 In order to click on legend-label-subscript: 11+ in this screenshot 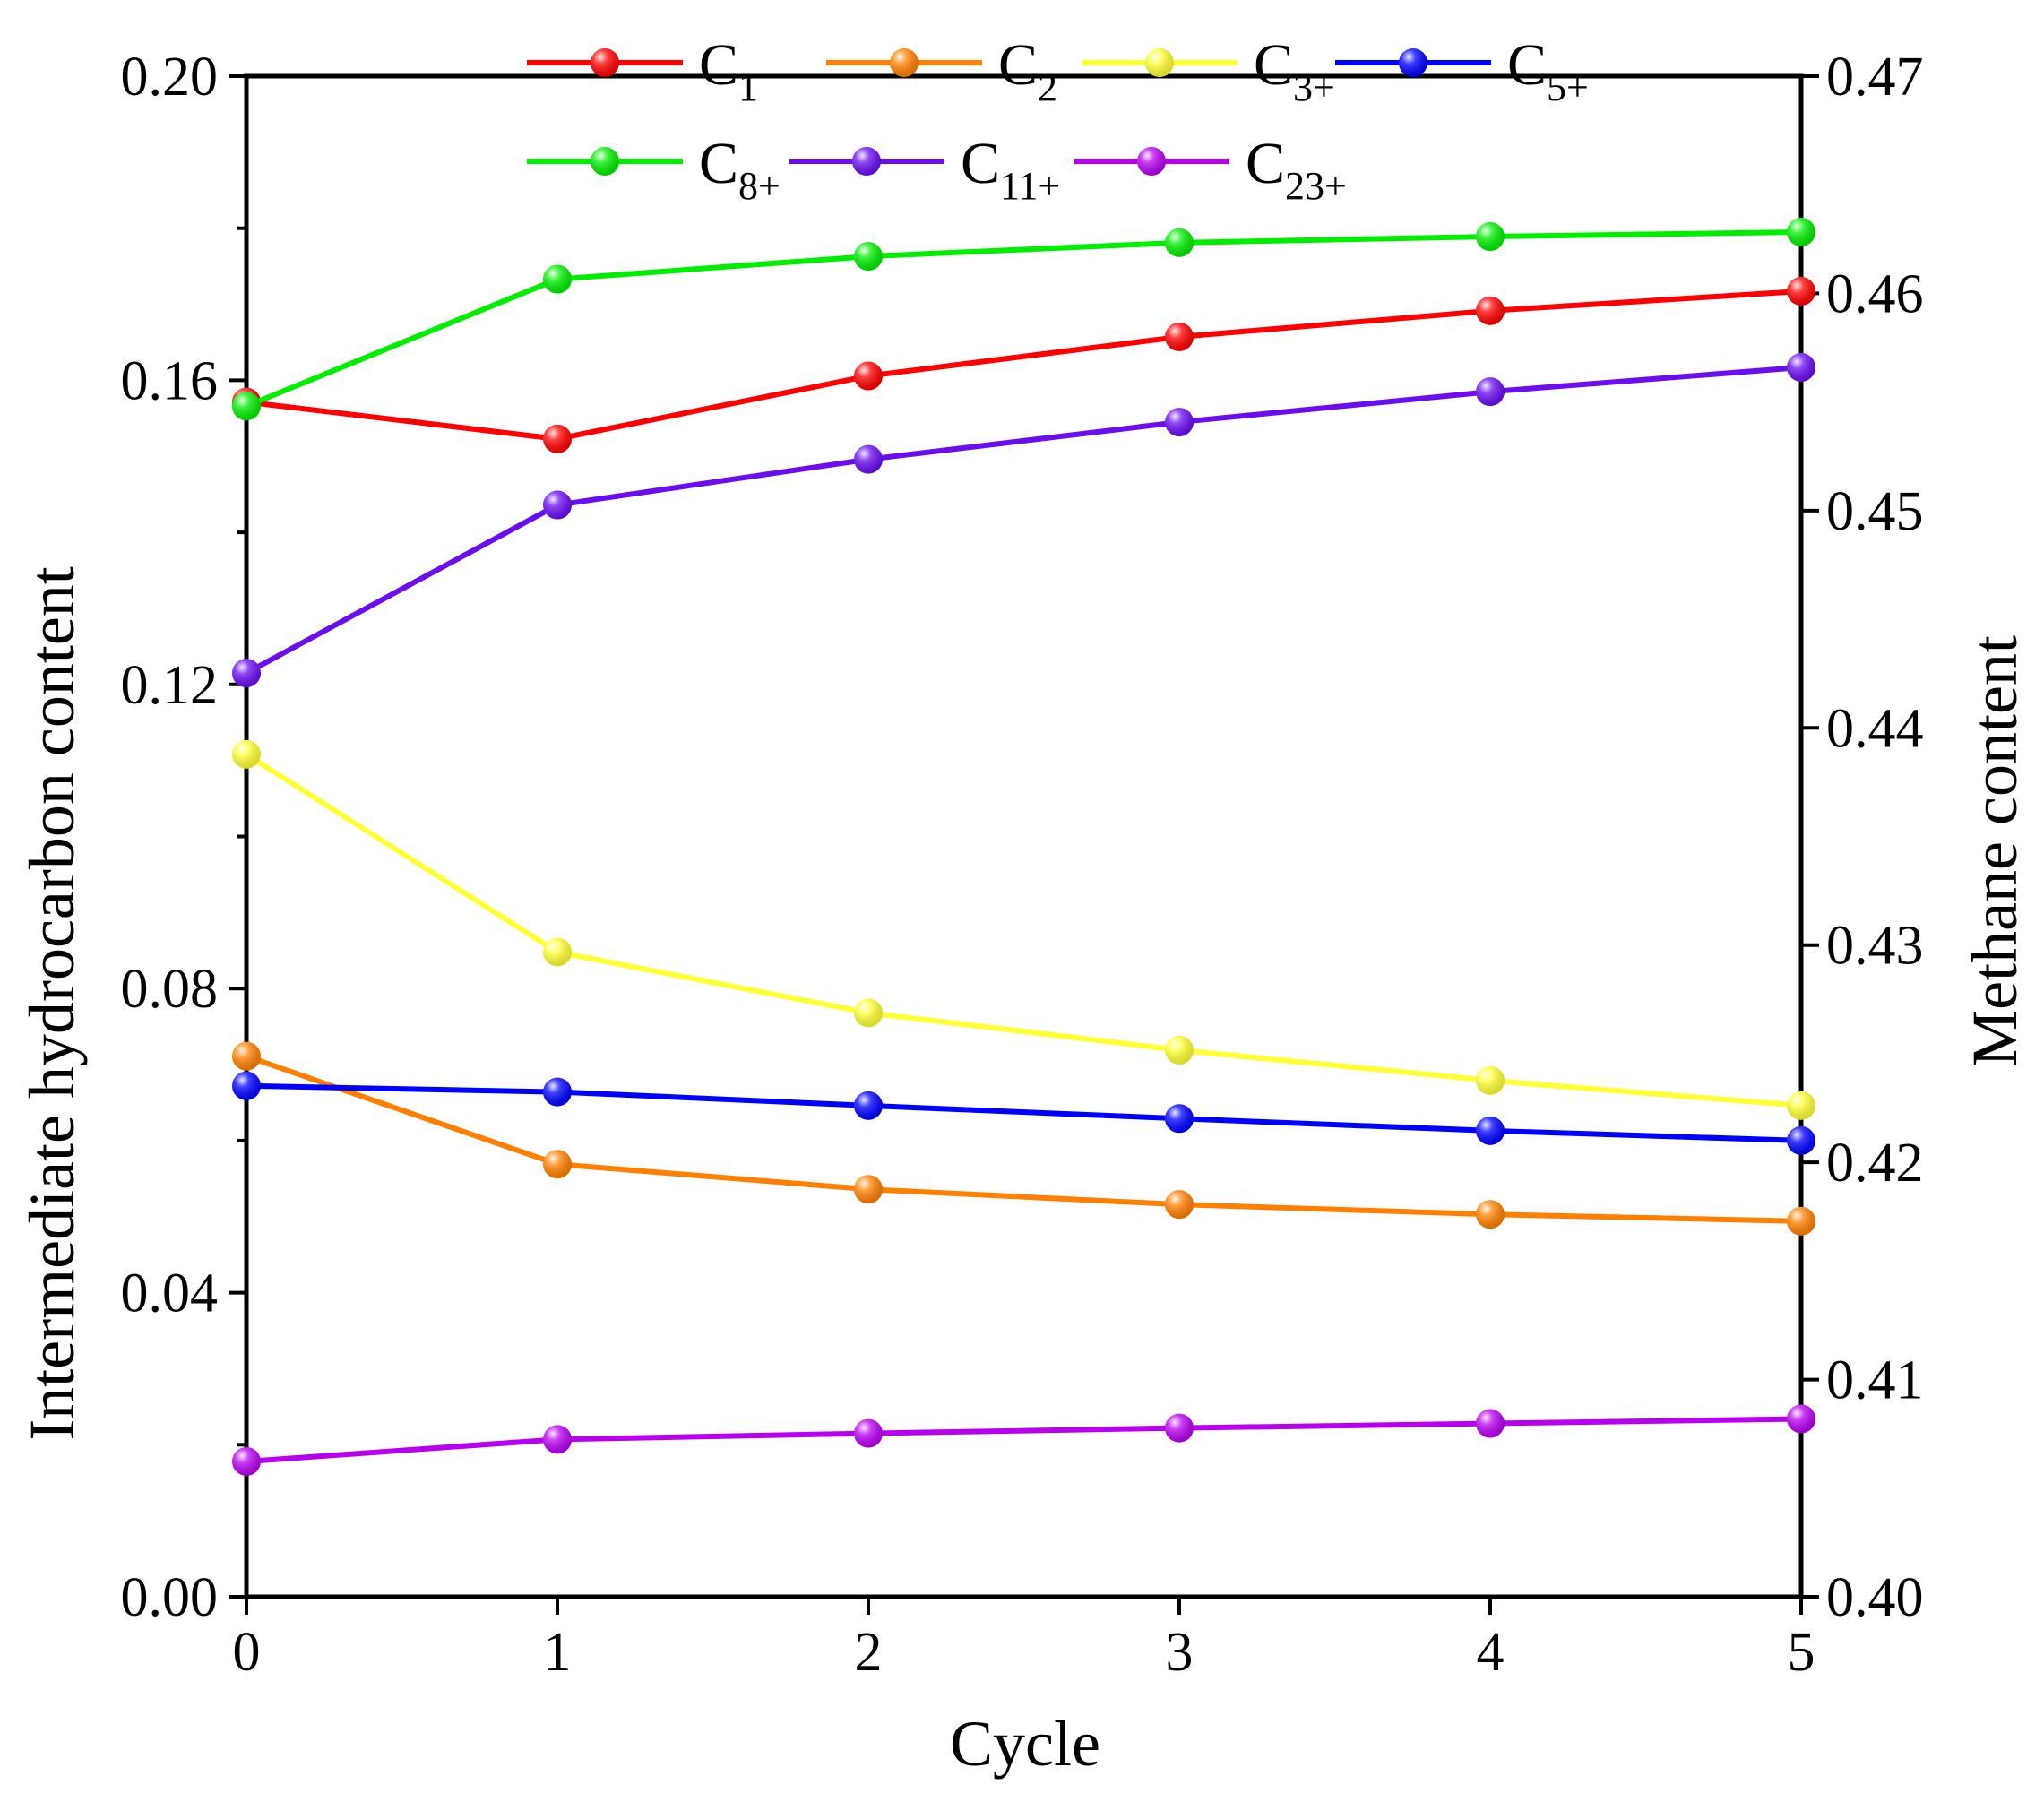, I will do `click(1030, 186)`.